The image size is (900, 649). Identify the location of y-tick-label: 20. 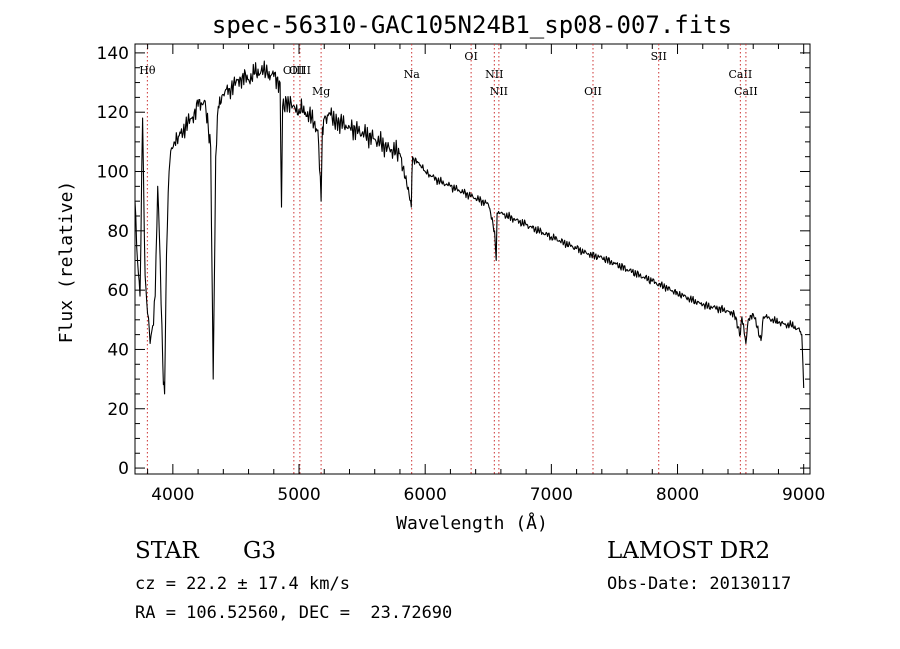
(118, 410).